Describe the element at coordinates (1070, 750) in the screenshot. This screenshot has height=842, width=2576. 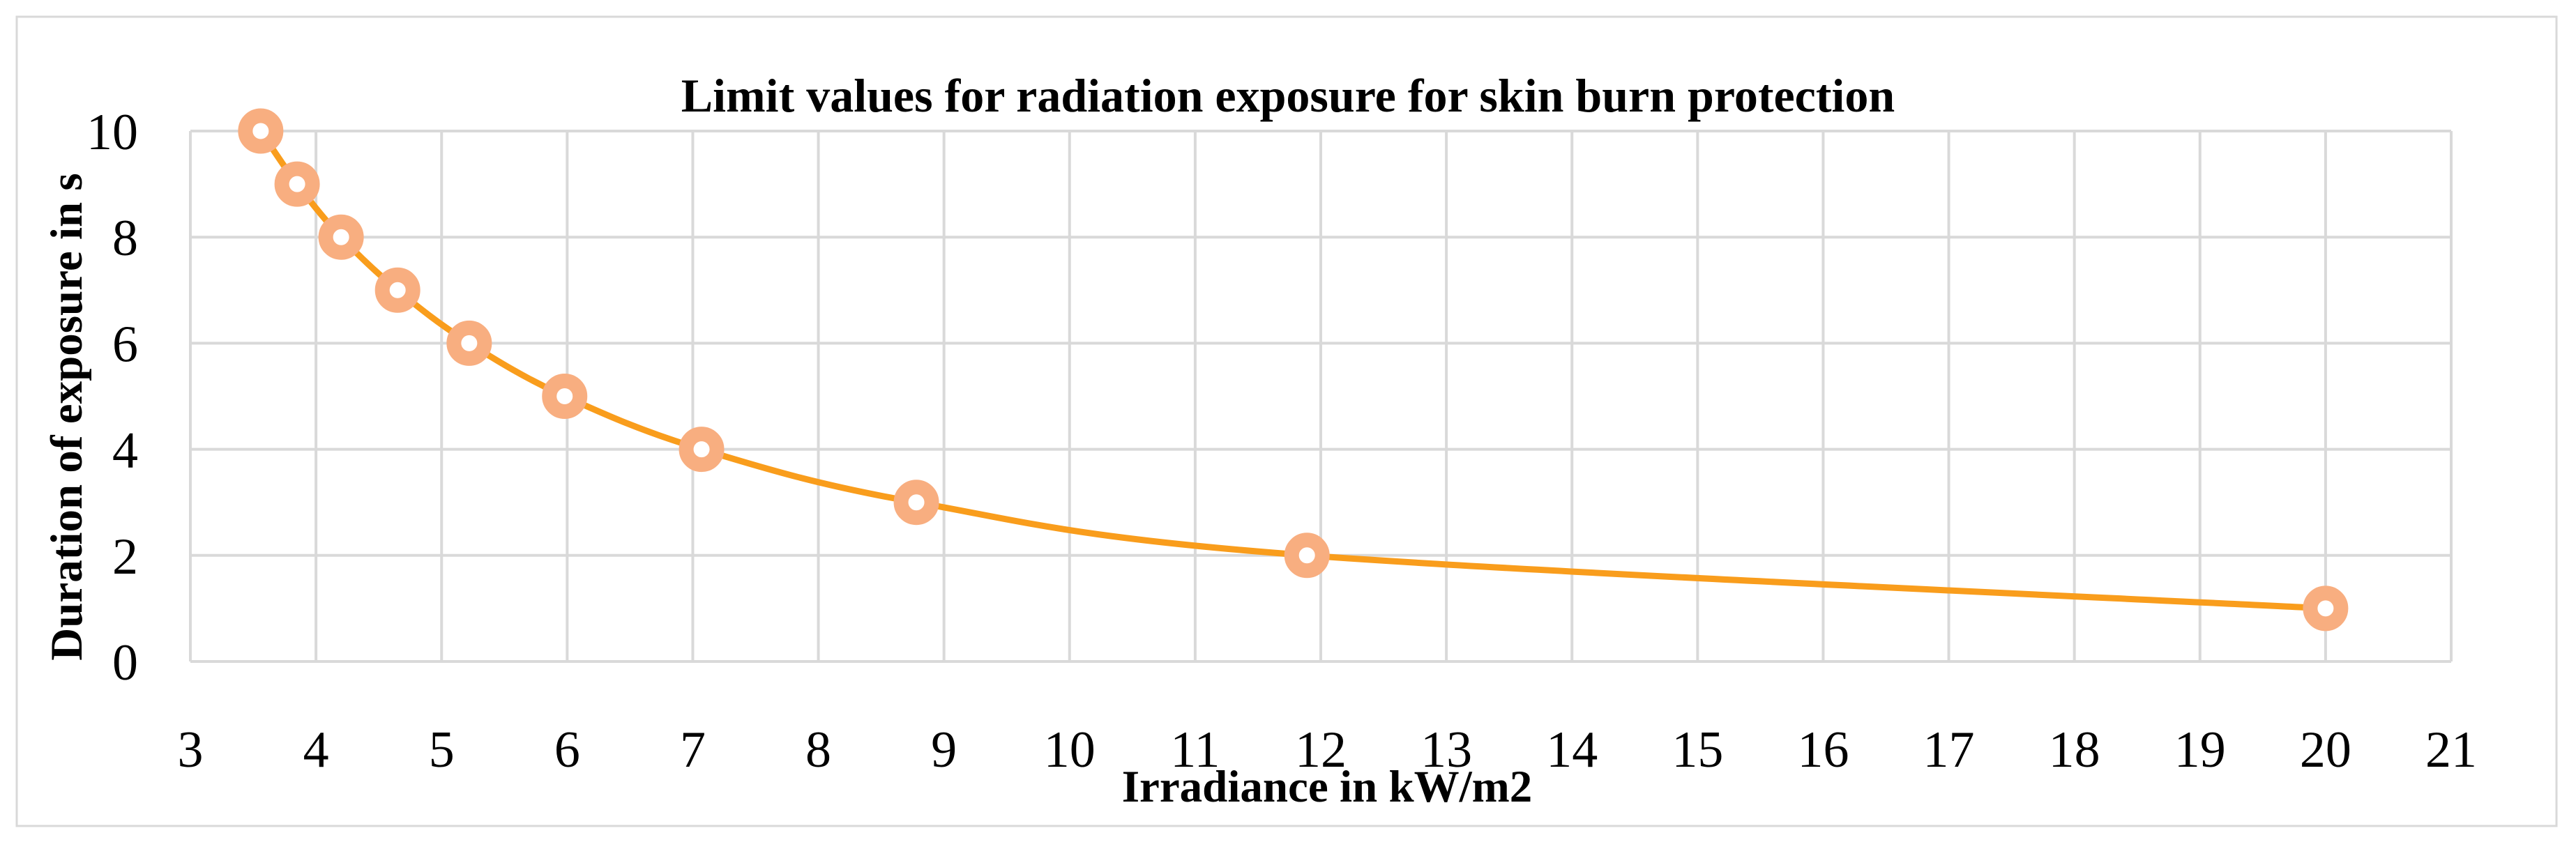
I see `x-tick-label: 10` at that location.